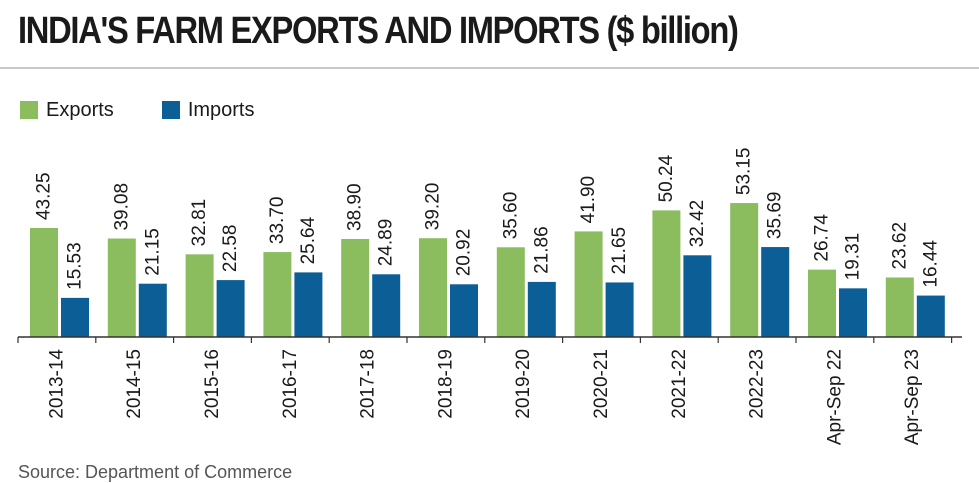  What do you see at coordinates (155, 472) in the screenshot?
I see `source-note: Source: Department of Commerce` at bounding box center [155, 472].